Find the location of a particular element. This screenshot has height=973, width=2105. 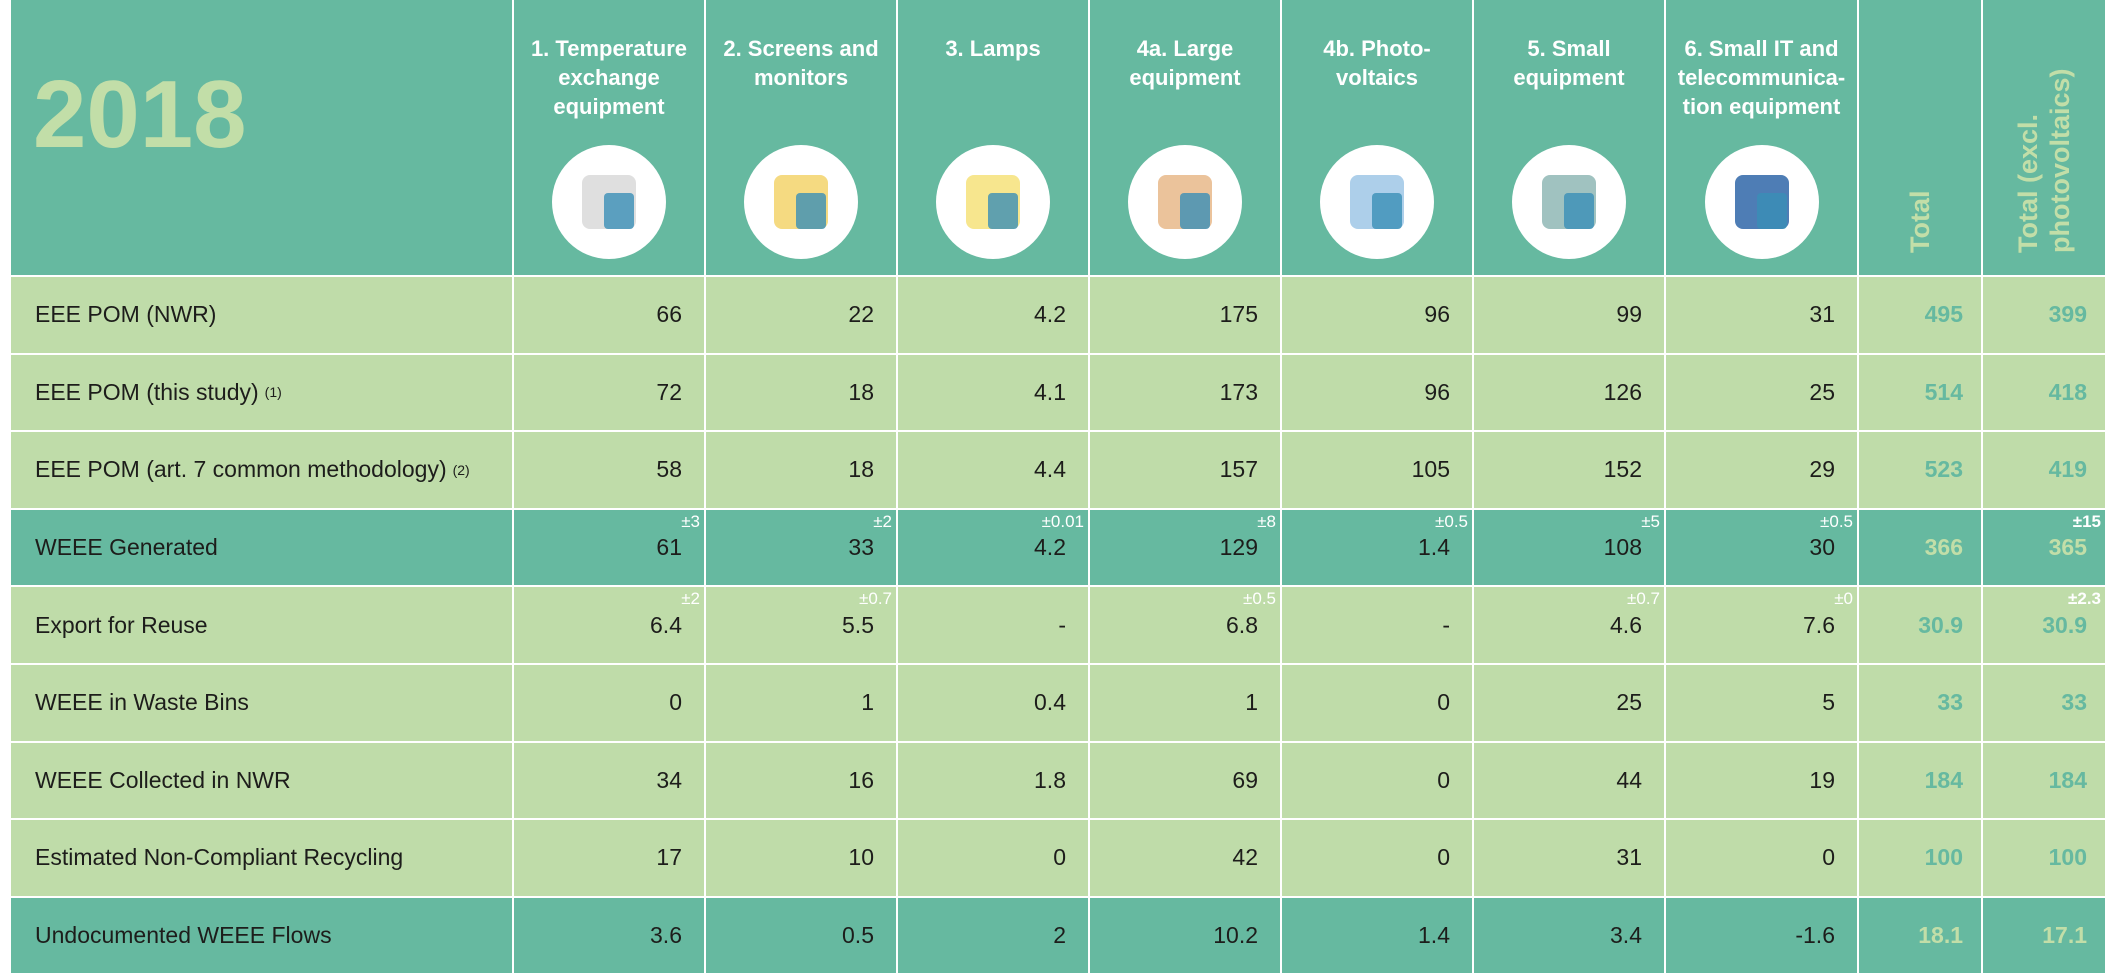

value-cell: 108 ±5 is located at coordinates (1569, 547).